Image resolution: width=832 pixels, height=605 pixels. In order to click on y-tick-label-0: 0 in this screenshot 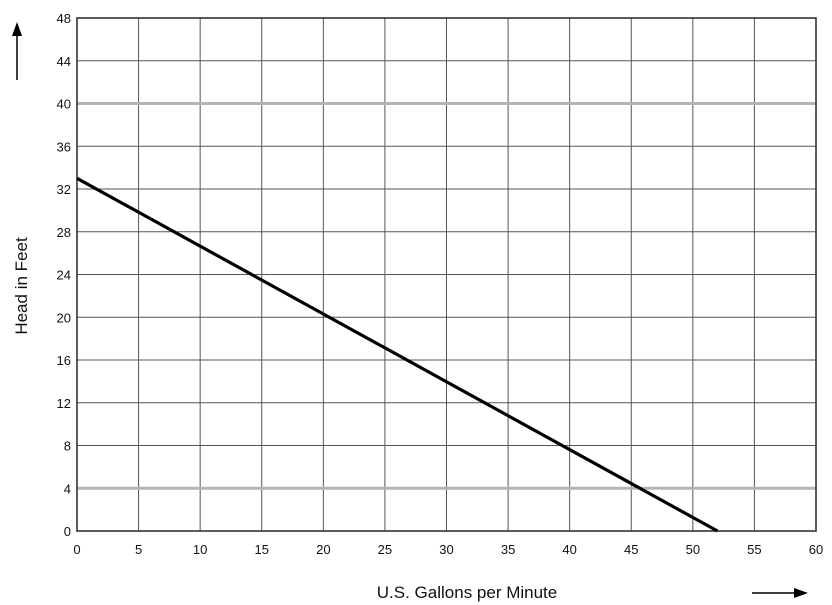, I will do `click(67, 531)`.